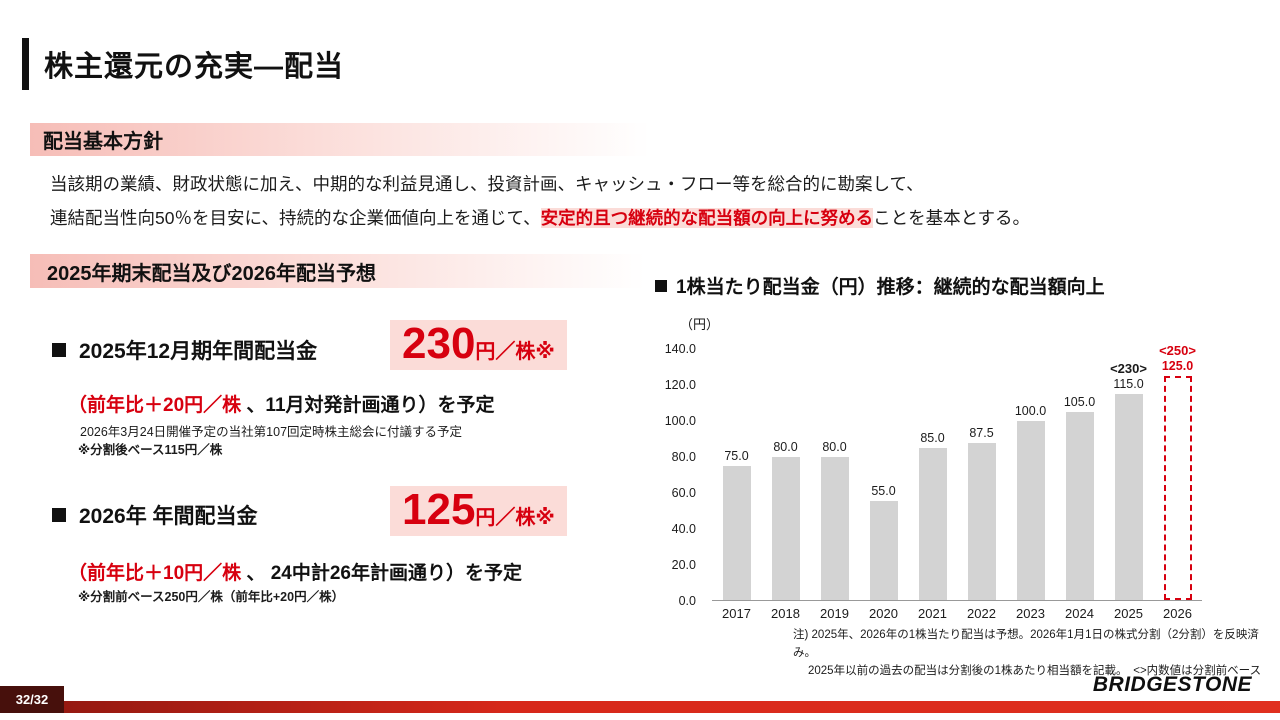  I want to click on chart-column: 100.0, so click(1030, 474).